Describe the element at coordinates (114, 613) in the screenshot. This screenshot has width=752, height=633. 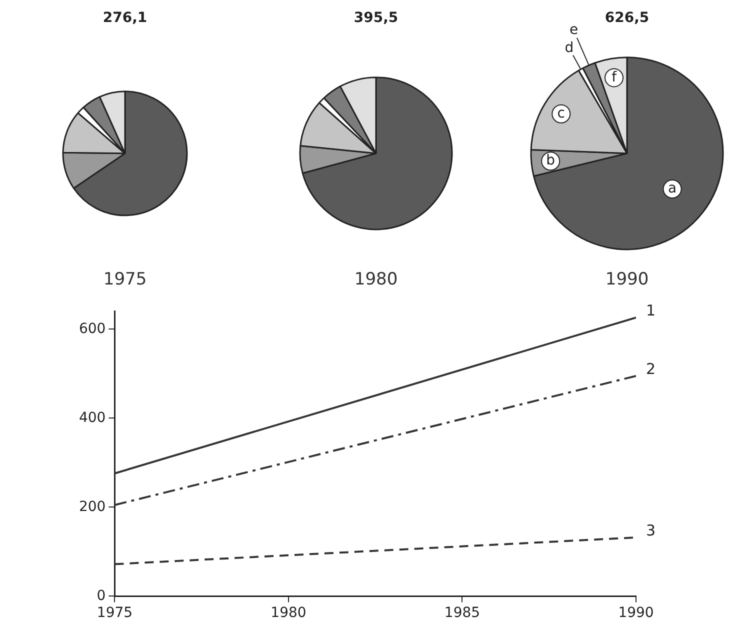
I see `x-tick-label: 1975` at that location.